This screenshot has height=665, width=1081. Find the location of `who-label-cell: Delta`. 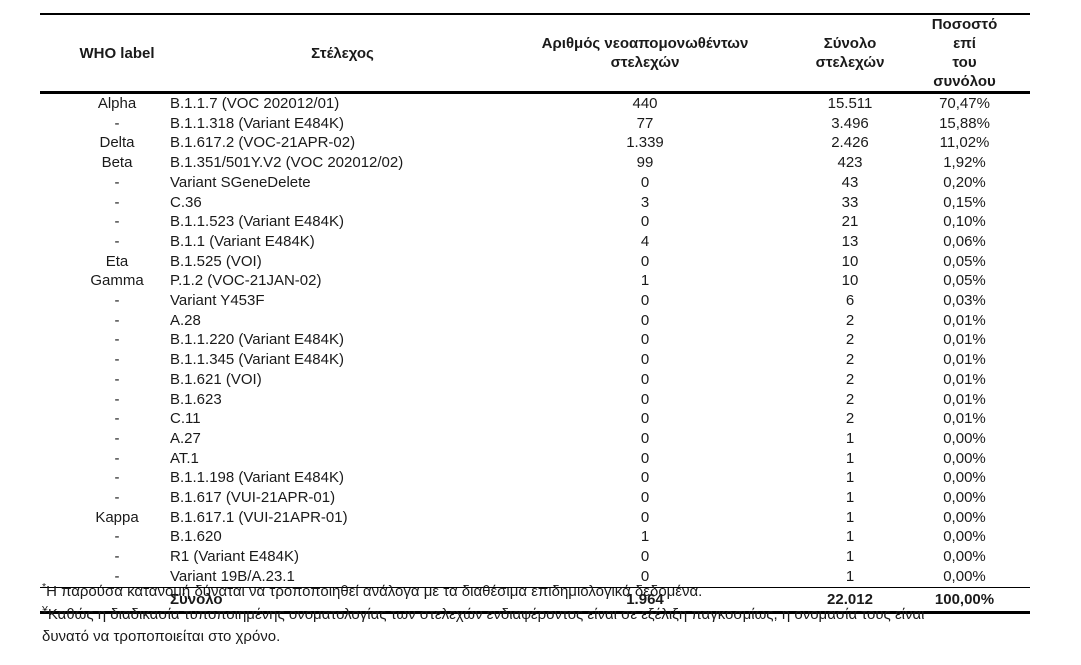

who-label-cell: Delta is located at coordinates (117, 143).